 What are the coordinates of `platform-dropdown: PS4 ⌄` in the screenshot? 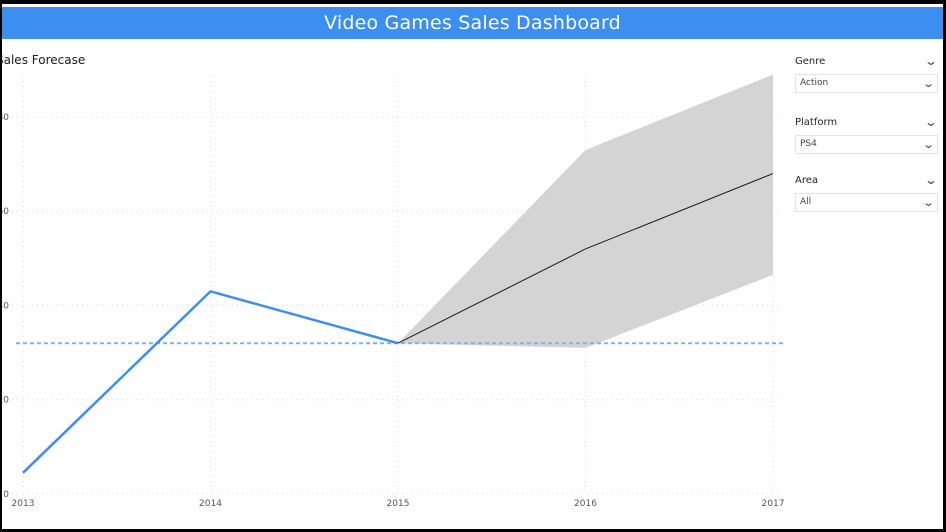 It's located at (866, 144).